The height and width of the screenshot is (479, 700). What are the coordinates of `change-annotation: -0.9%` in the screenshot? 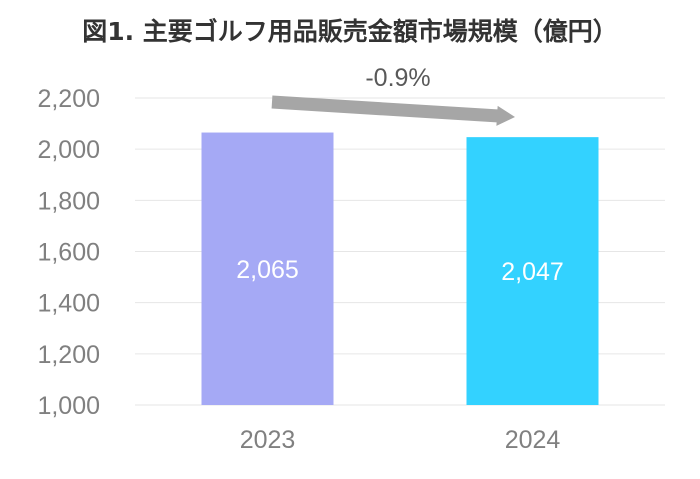 It's located at (393, 95).